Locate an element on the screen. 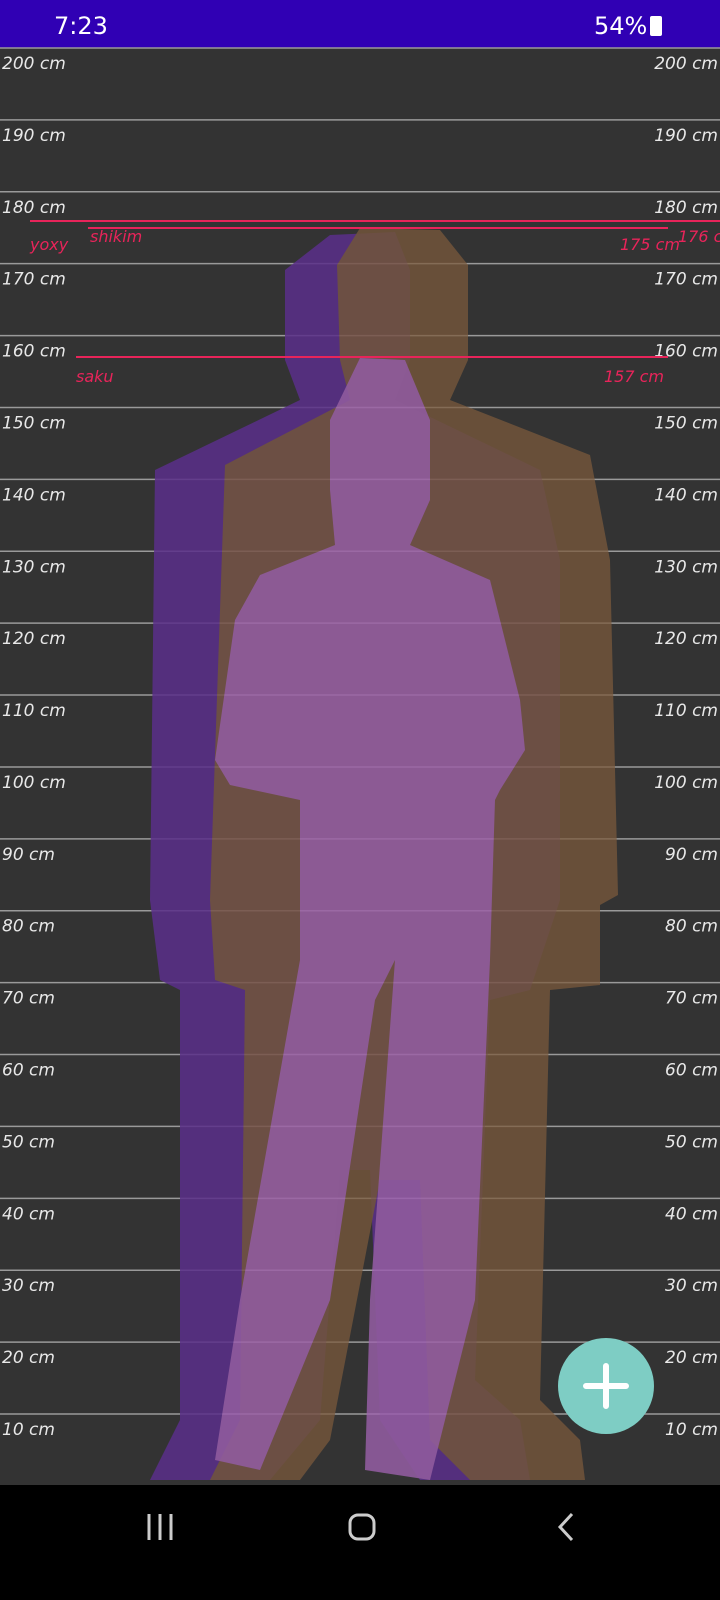 This screenshot has height=1600, width=720. ruler-label-right: 80 cm is located at coordinates (691, 927).